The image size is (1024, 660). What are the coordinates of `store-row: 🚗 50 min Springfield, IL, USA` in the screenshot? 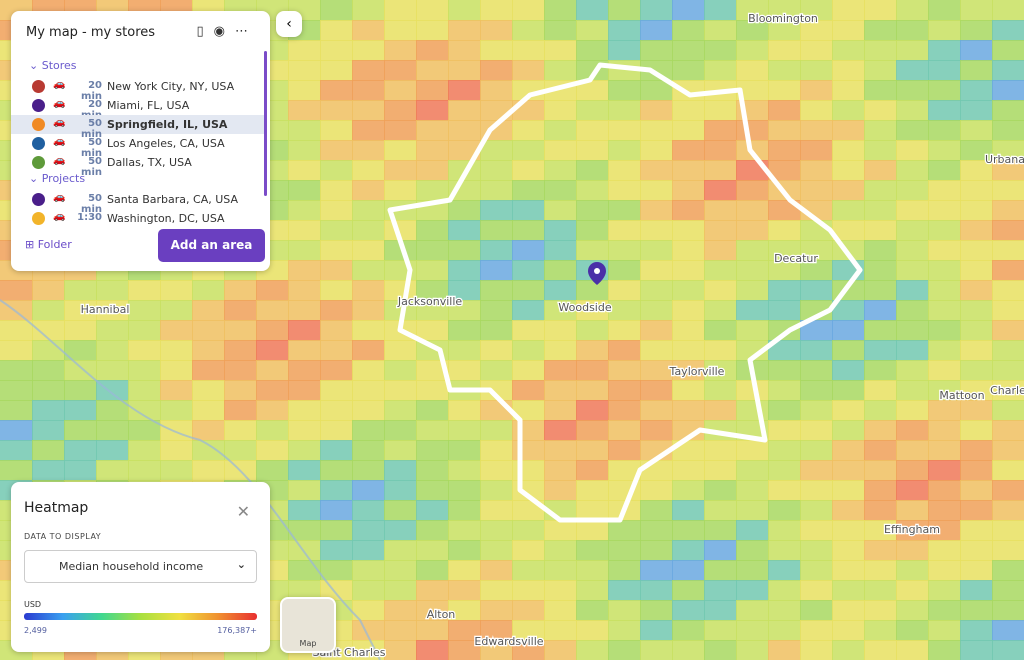 It's located at (138, 127).